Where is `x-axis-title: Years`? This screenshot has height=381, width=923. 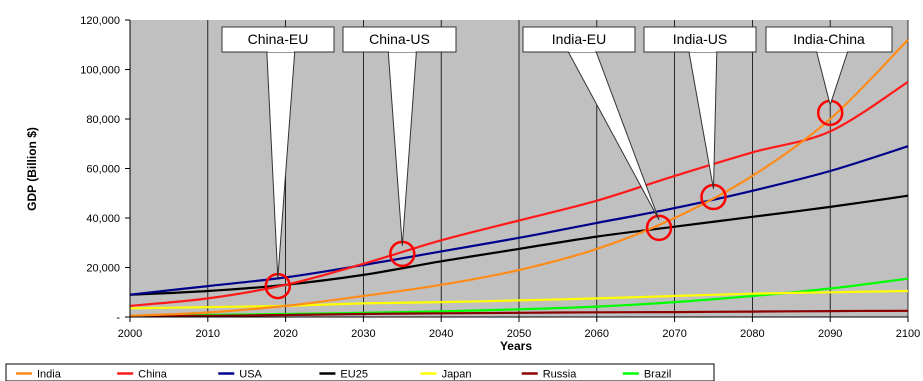 x-axis-title: Years is located at coordinates (516, 346).